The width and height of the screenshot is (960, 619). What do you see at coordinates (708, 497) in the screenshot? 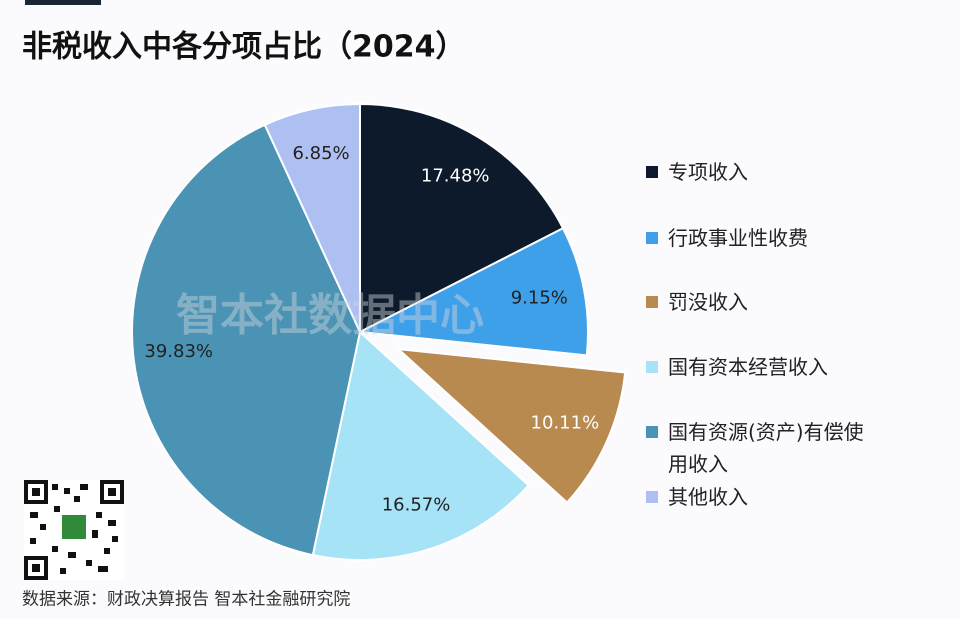
I see `legend-label: 其他收入` at bounding box center [708, 497].